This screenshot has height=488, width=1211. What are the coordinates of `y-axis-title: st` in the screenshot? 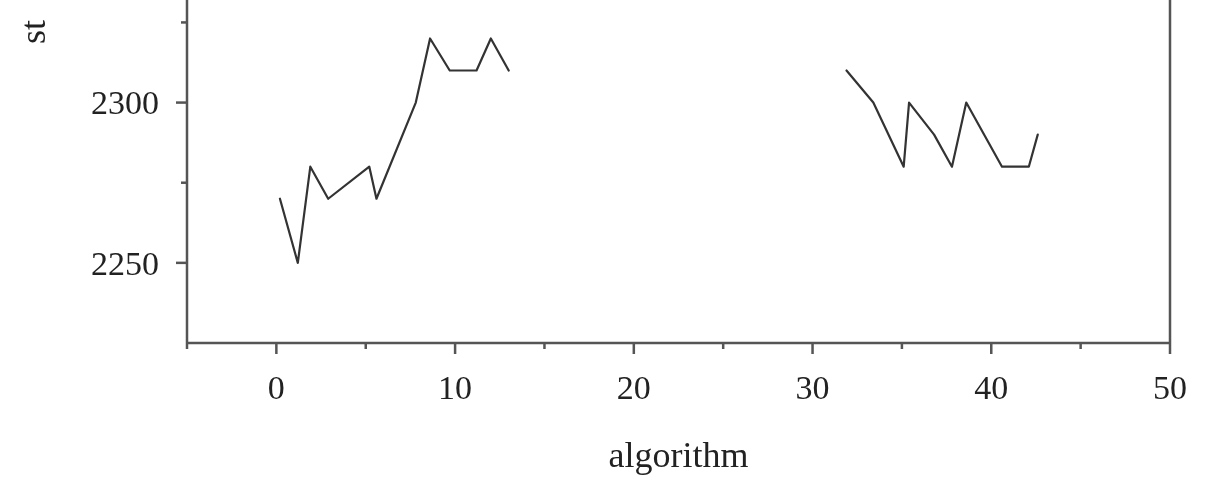 It's located at (33, 31).